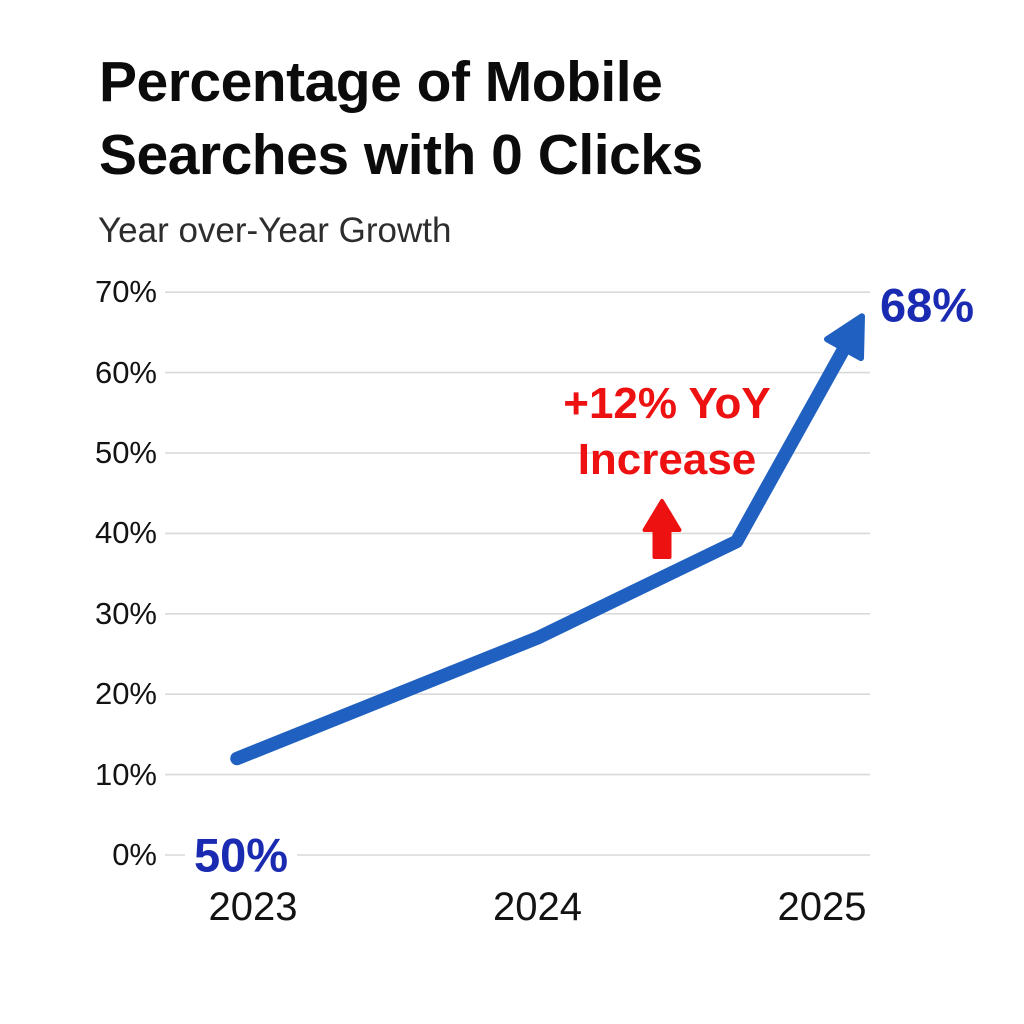 This screenshot has height=1024, width=1024. Describe the element at coordinates (125, 372) in the screenshot. I see `y-tick-label-60: 60%` at that location.